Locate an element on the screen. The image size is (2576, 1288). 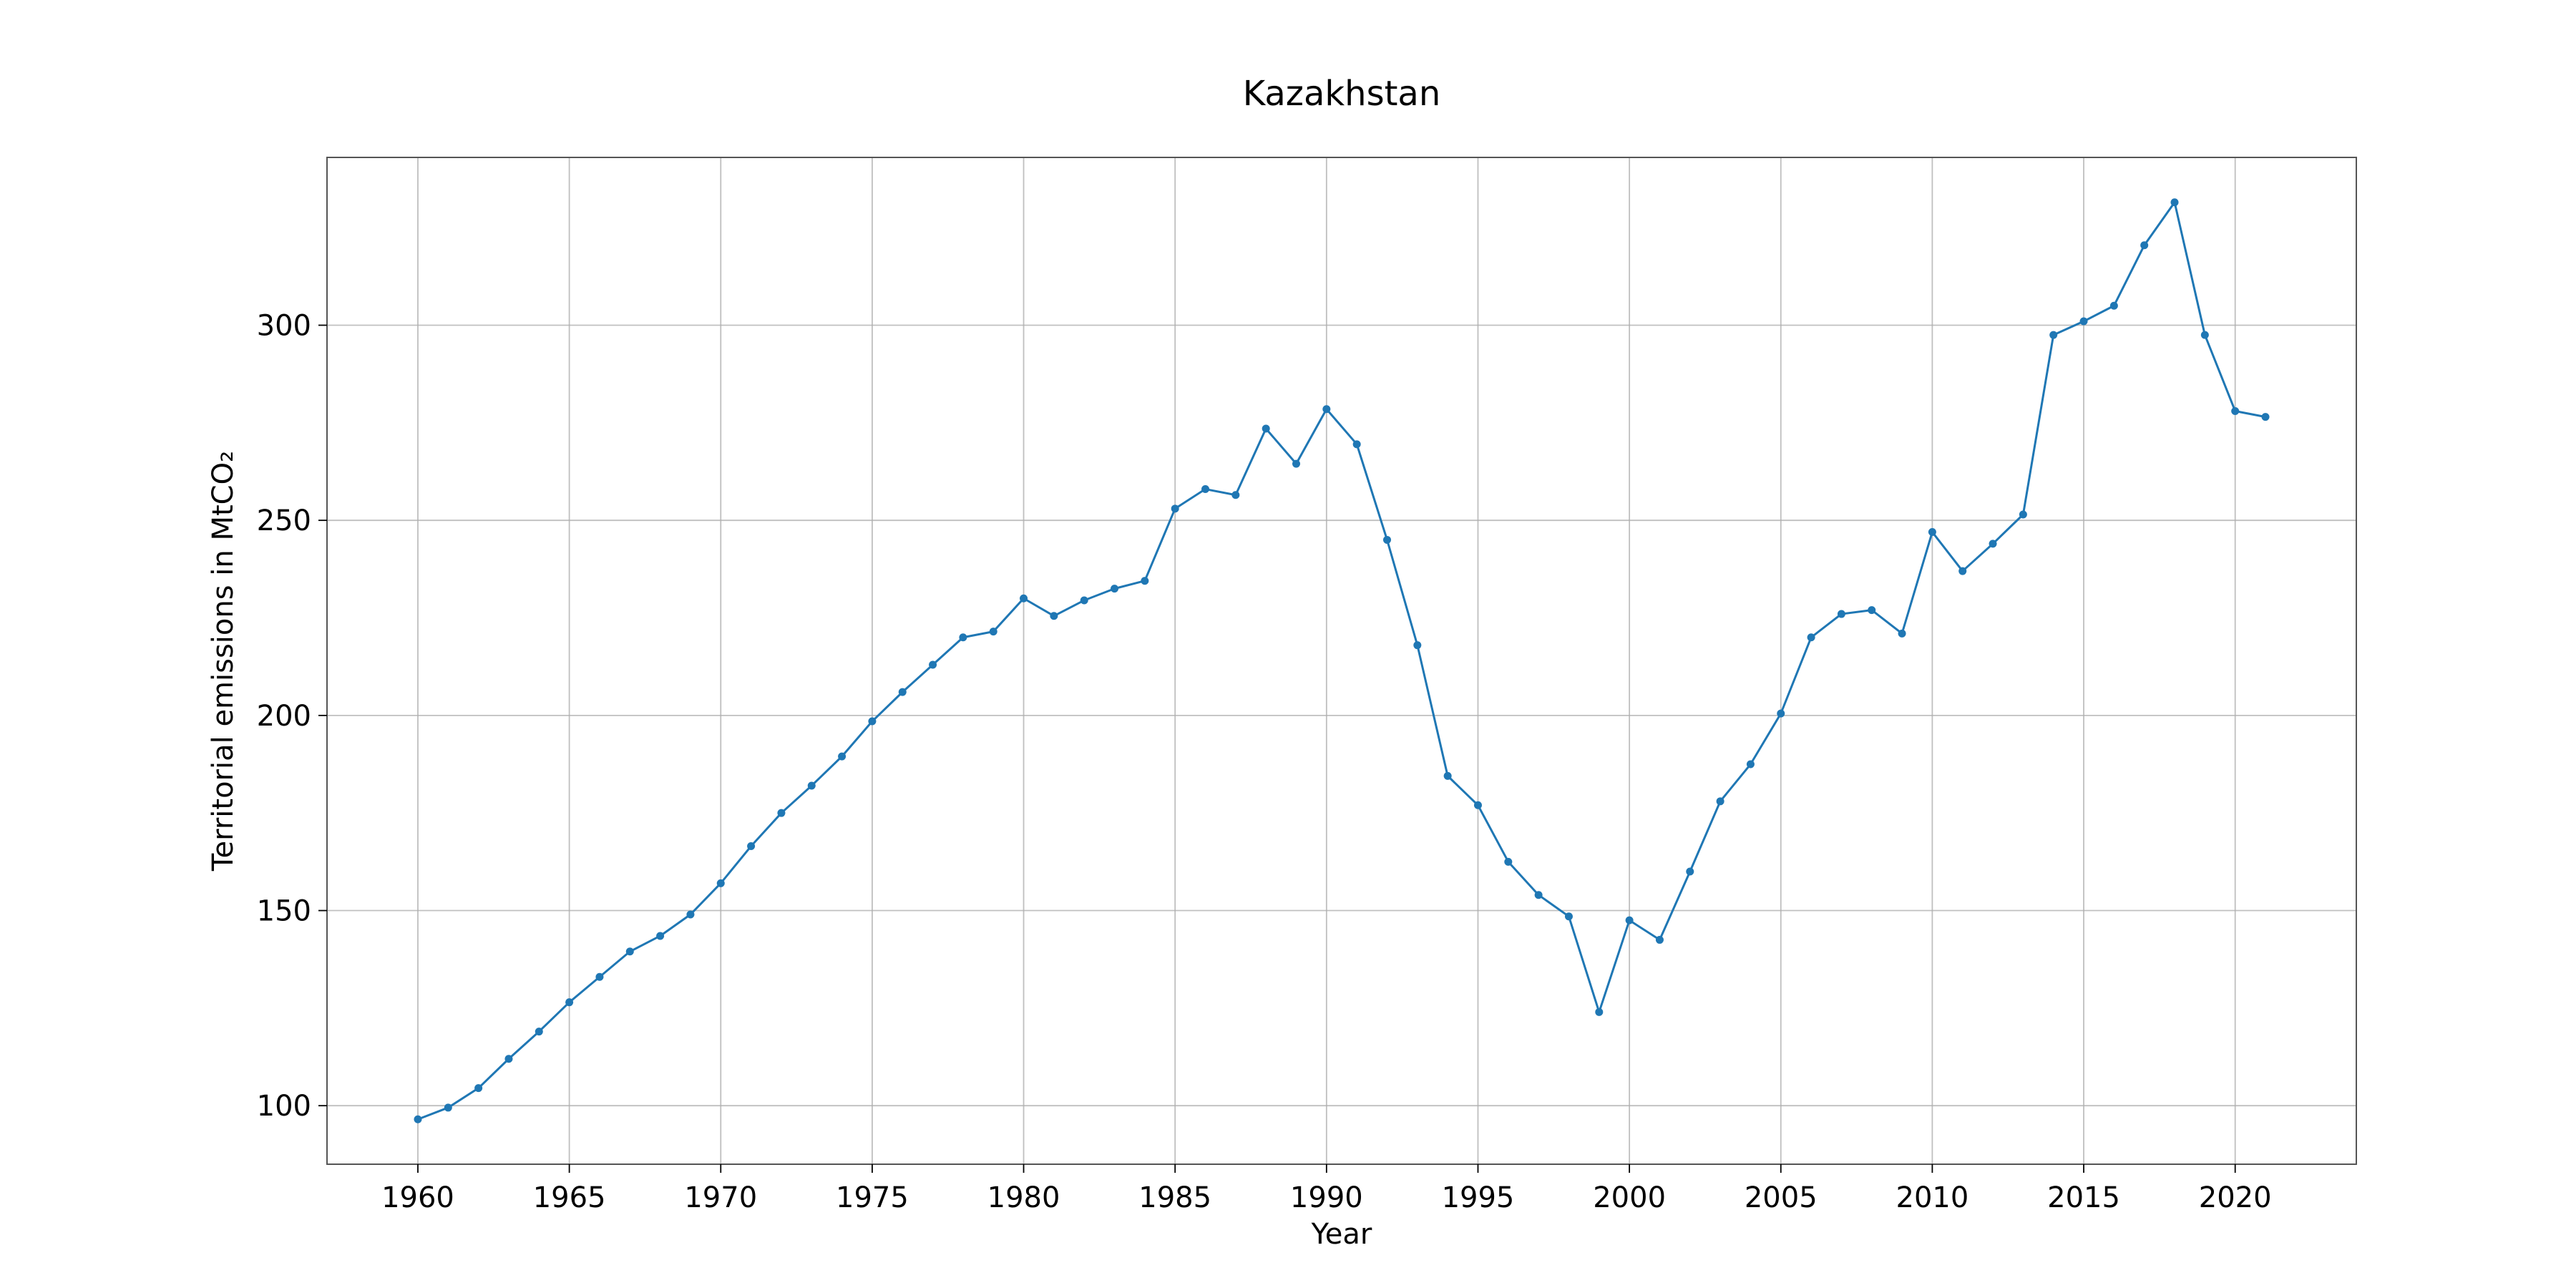
x-tick-label: 1965 is located at coordinates (569, 1197).